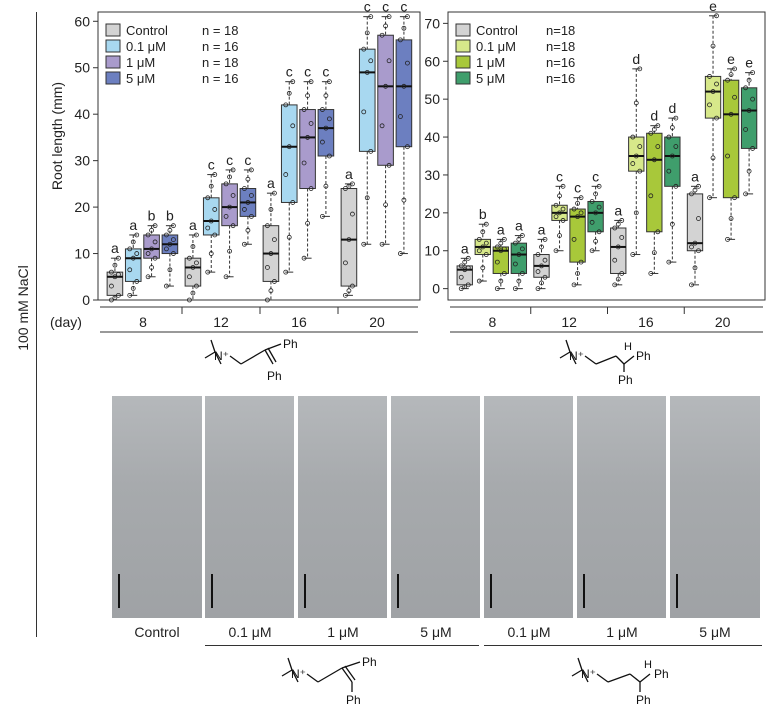 The height and width of the screenshot is (709, 779). Describe the element at coordinates (82, 207) in the screenshot. I see `y-tick-label: 20` at that location.